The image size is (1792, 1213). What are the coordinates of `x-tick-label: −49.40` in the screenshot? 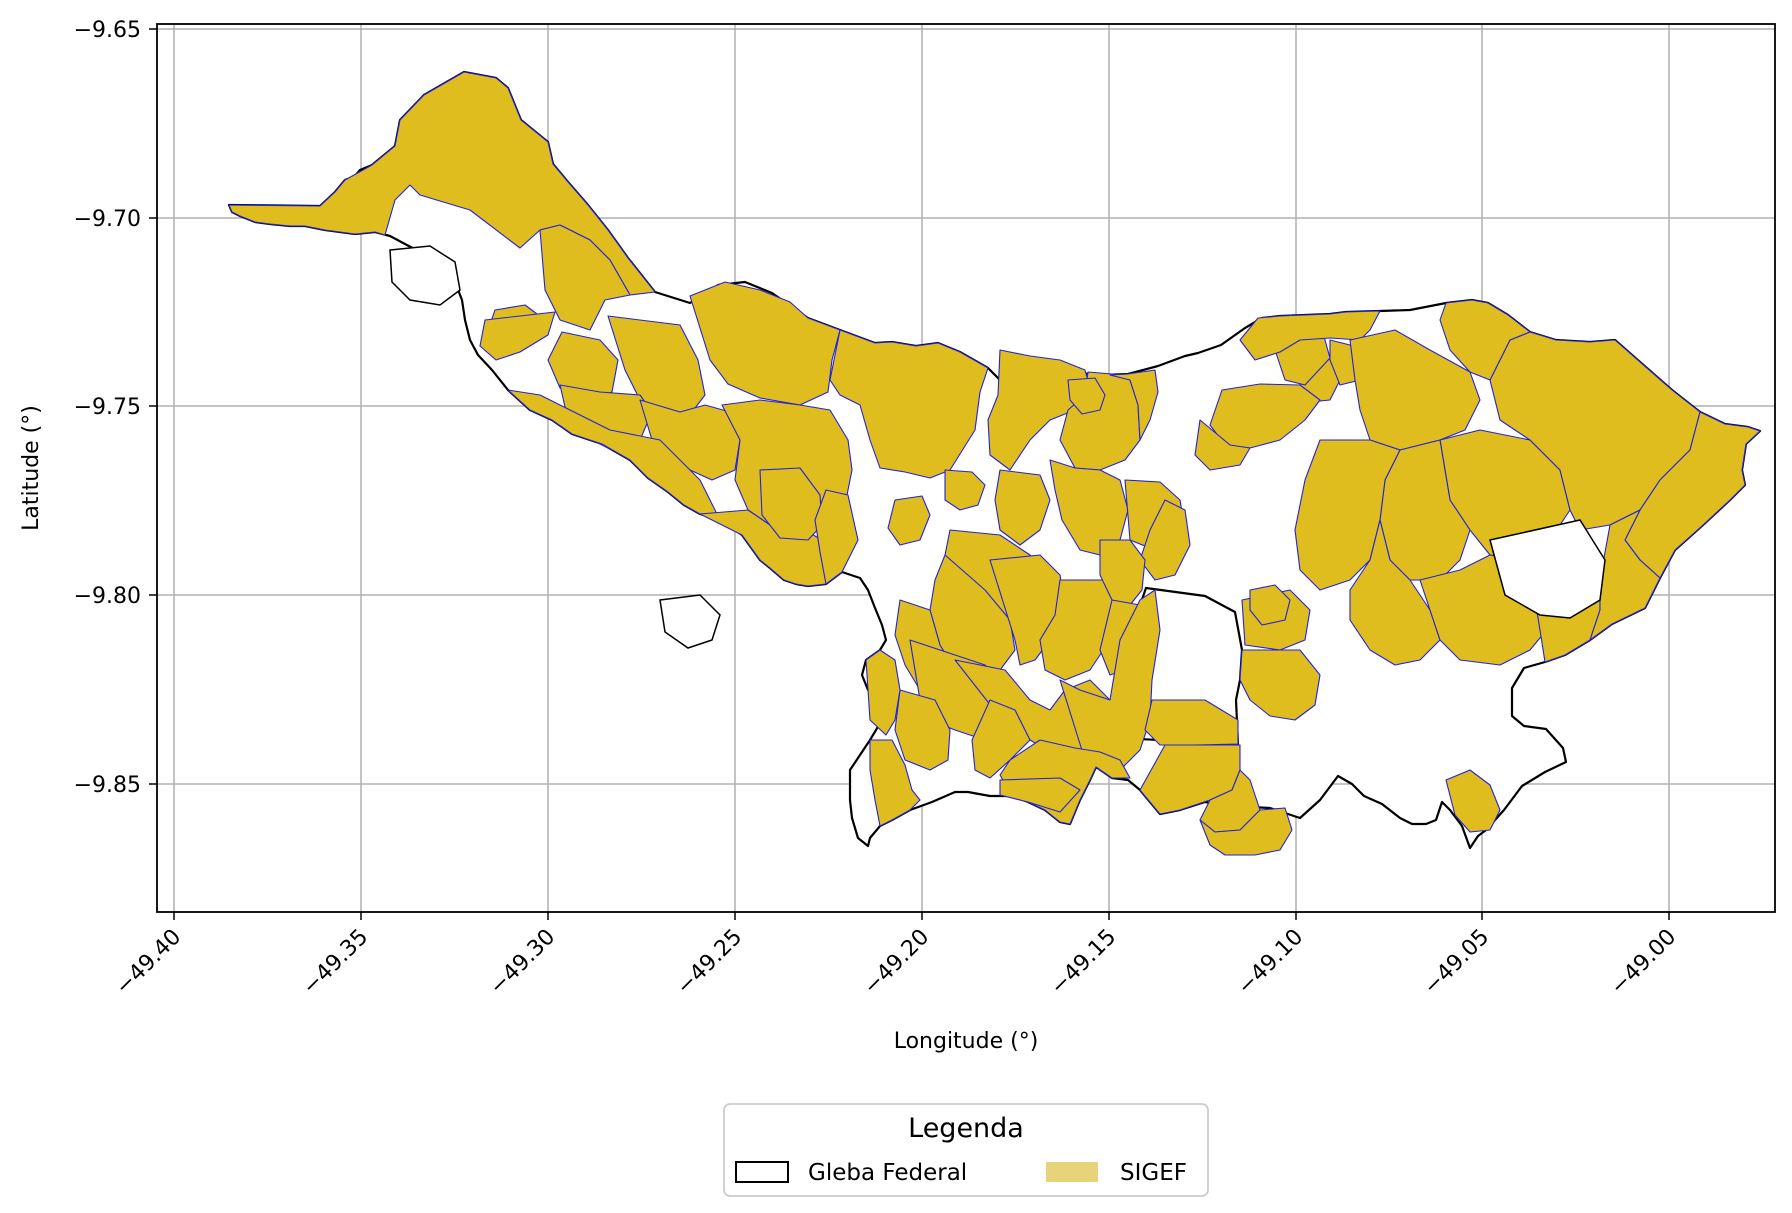 It's located at (148, 962).